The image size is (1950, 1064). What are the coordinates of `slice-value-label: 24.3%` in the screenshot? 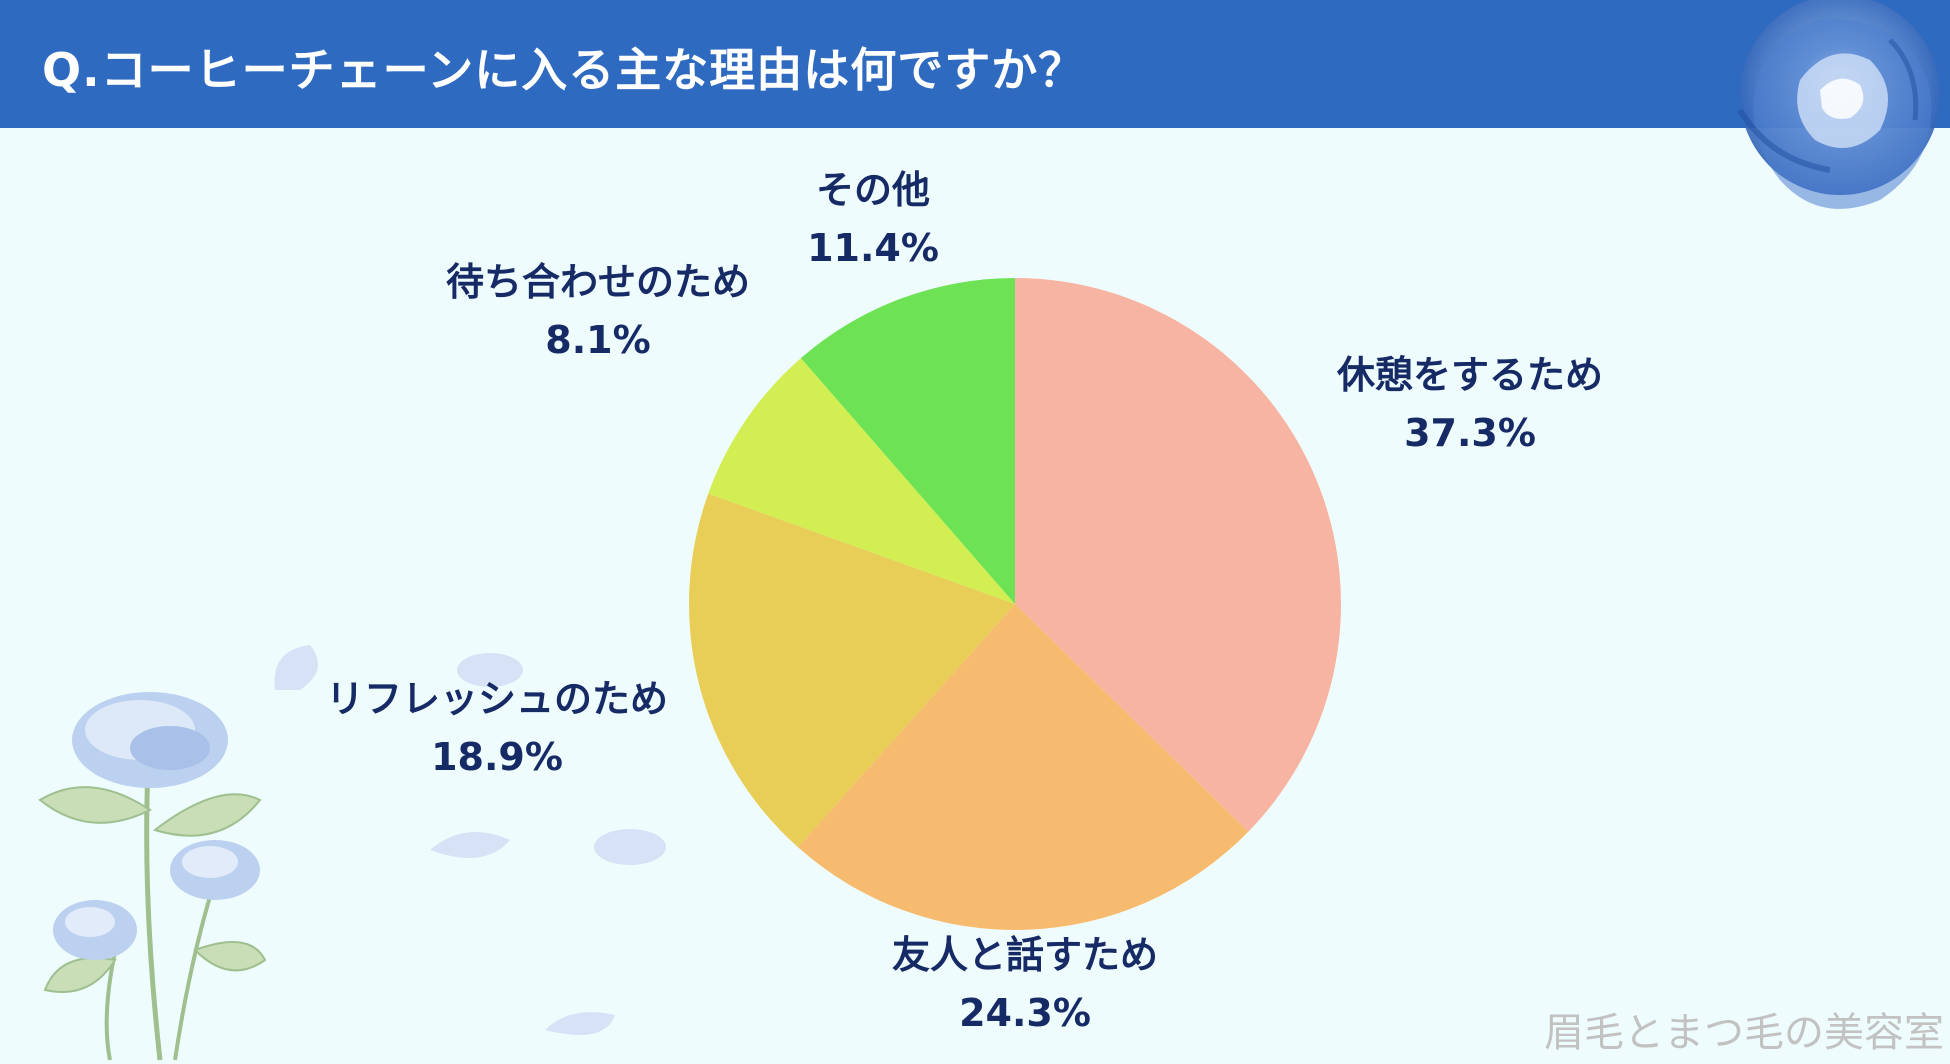 It's located at (1025, 1013).